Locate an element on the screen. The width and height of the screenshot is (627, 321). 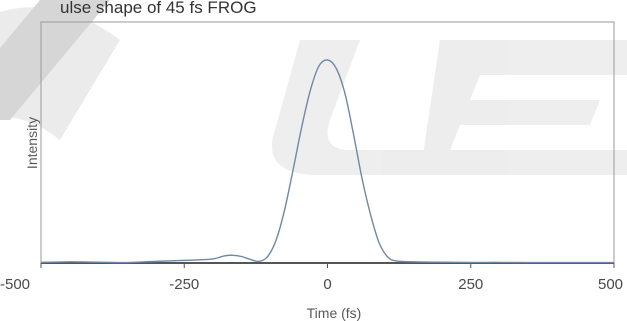
watermark-letter-e is located at coordinates (523, 107).